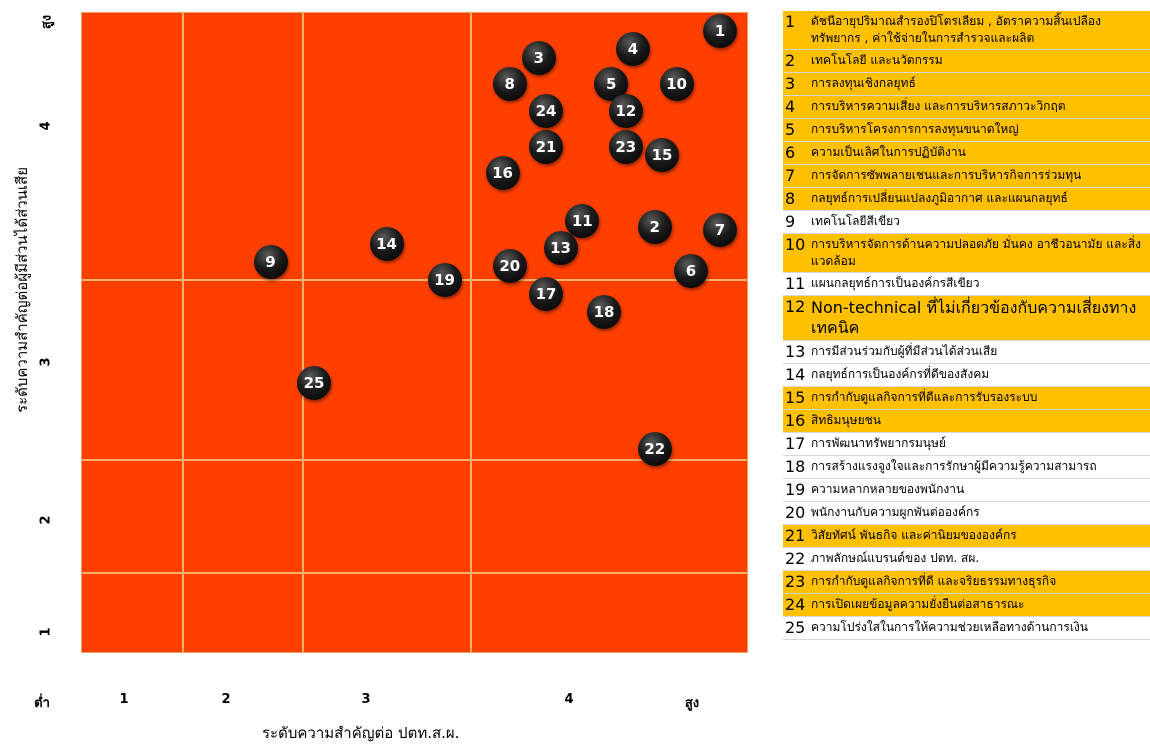 This screenshot has width=1150, height=745. I want to click on x-tick-label: 1, so click(124, 699).